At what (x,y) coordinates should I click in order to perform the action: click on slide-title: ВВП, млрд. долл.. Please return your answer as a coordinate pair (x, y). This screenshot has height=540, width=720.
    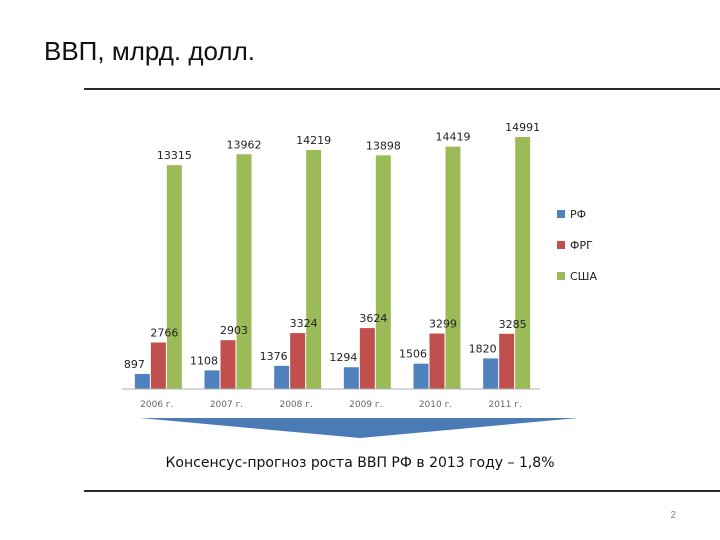
    Looking at the image, I should click on (149, 51).